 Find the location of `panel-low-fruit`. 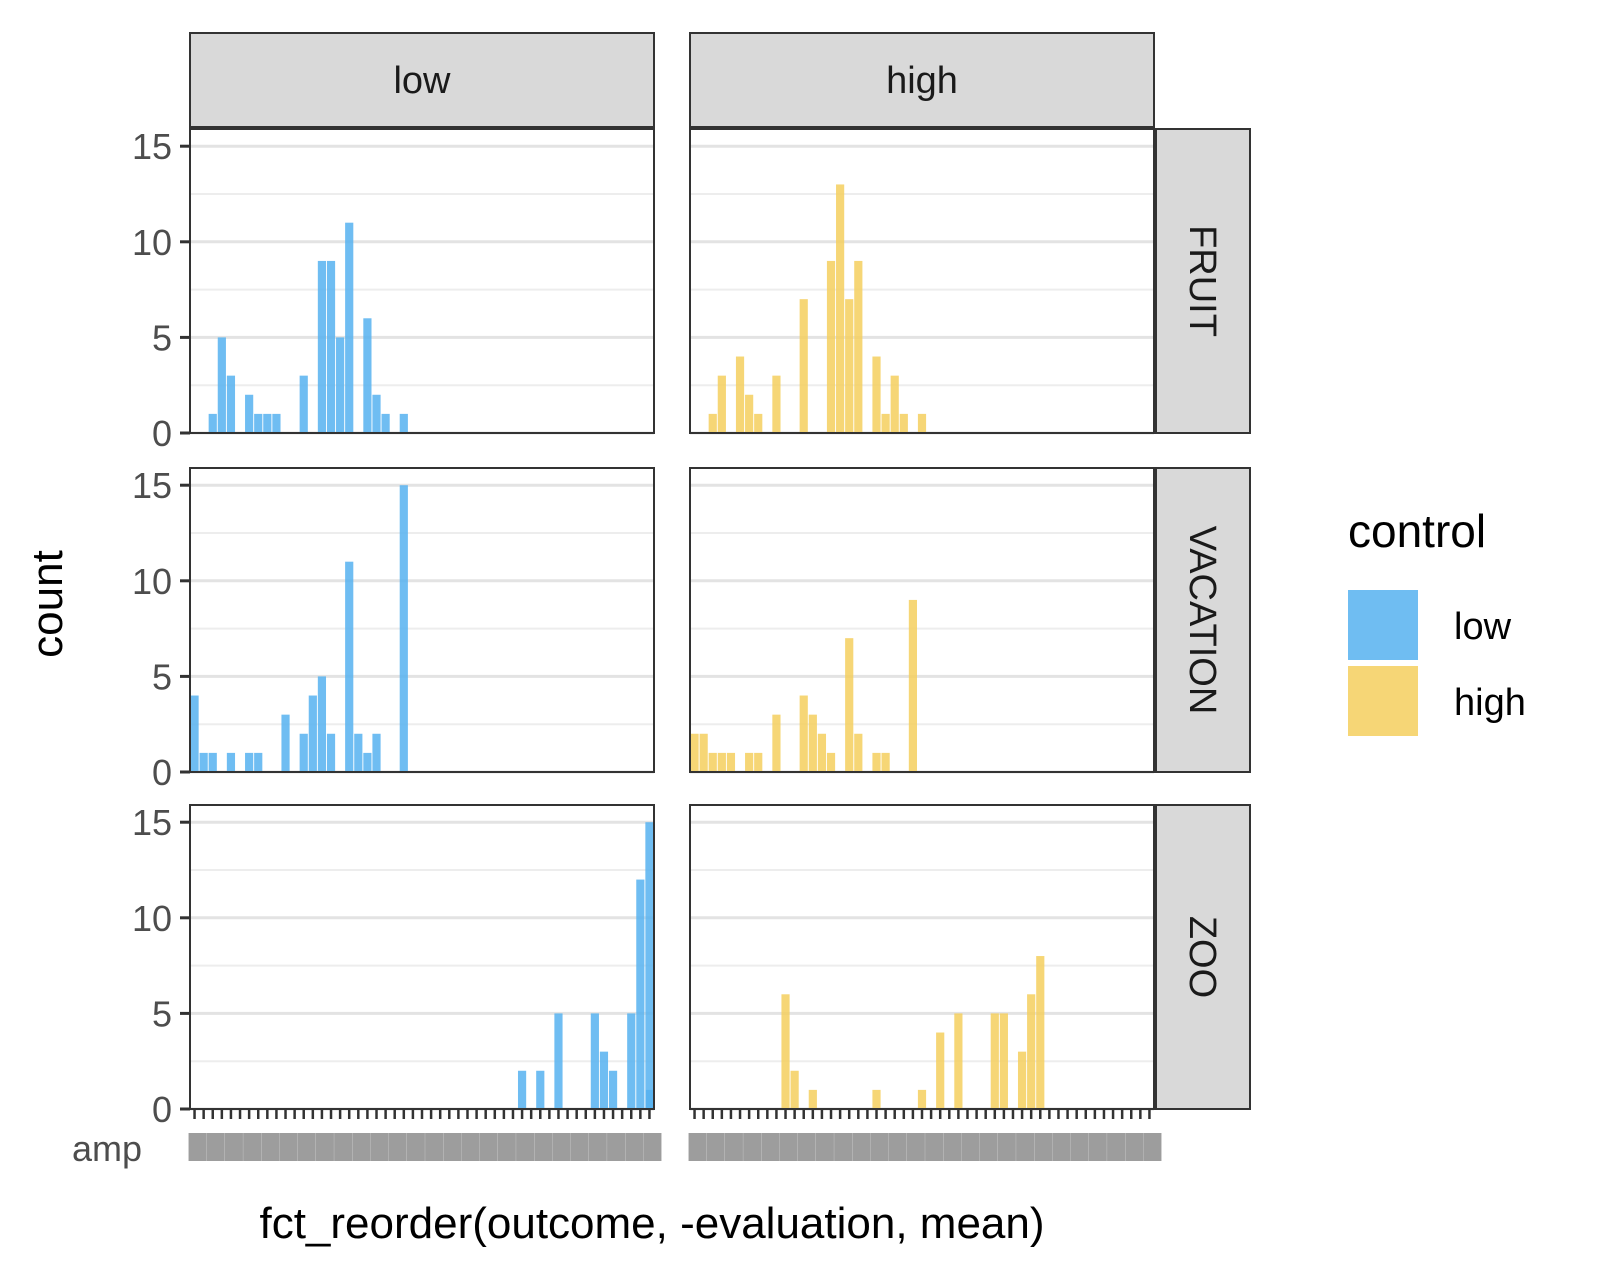

panel-low-fruit is located at coordinates (422, 282).